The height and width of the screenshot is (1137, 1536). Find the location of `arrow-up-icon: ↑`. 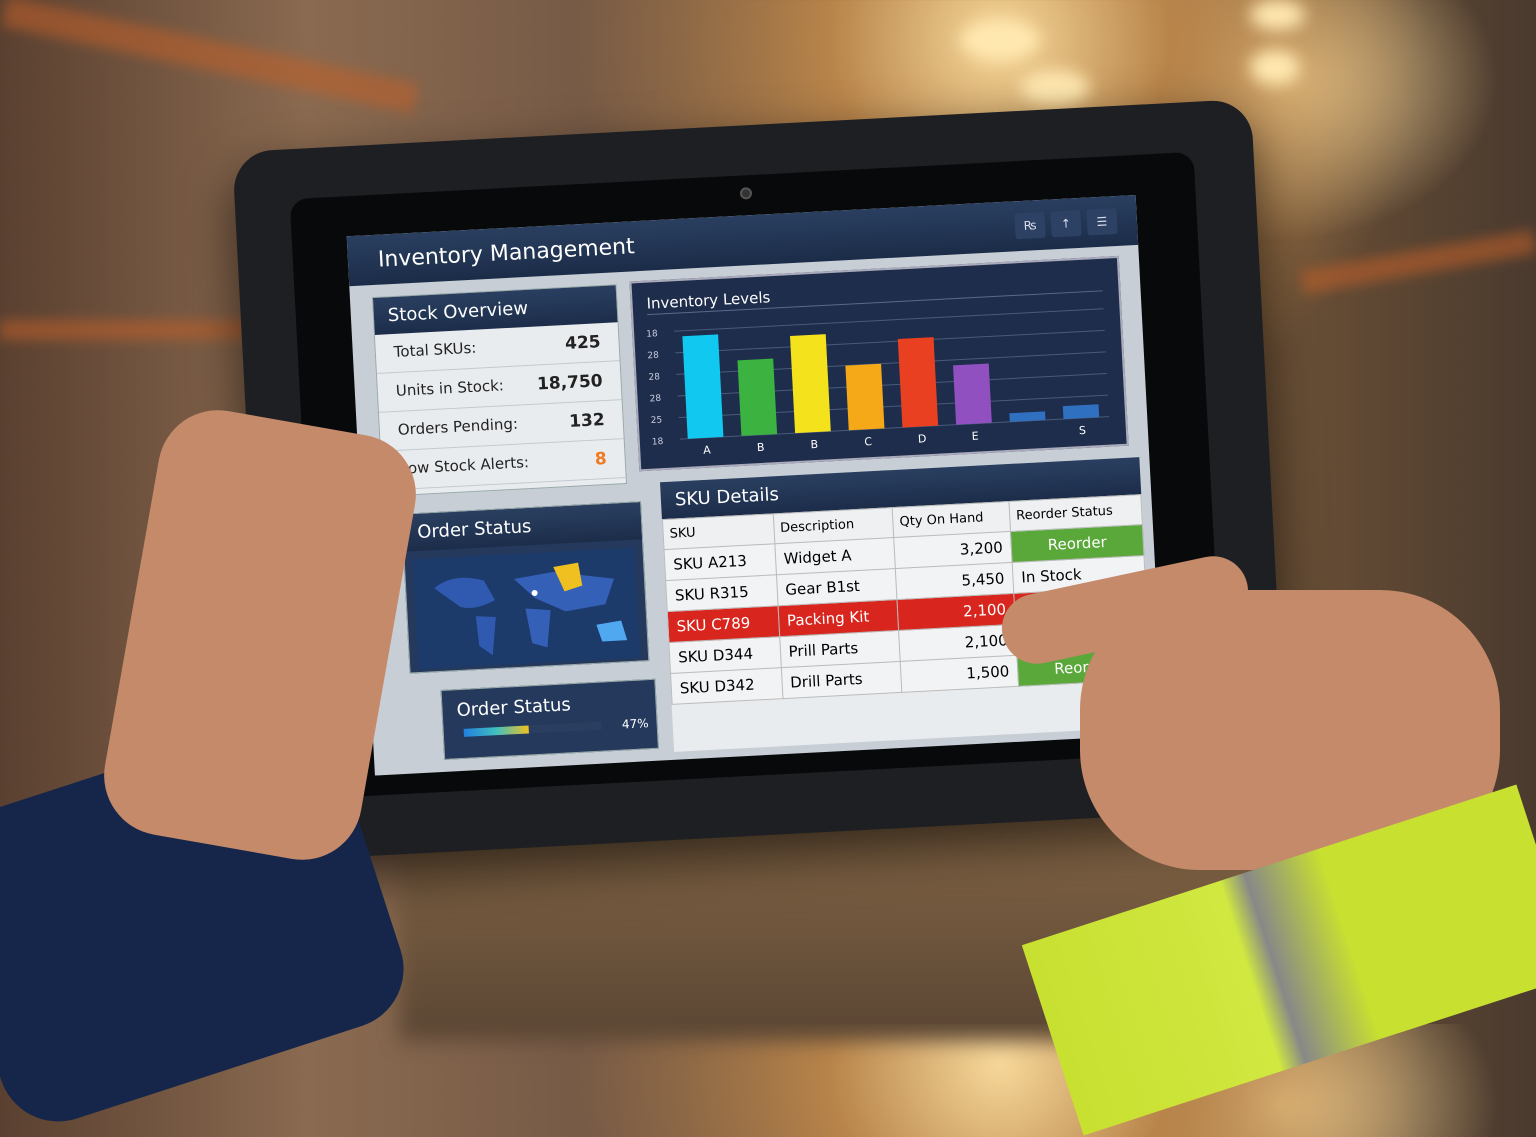

arrow-up-icon: ↑ is located at coordinates (1066, 223).